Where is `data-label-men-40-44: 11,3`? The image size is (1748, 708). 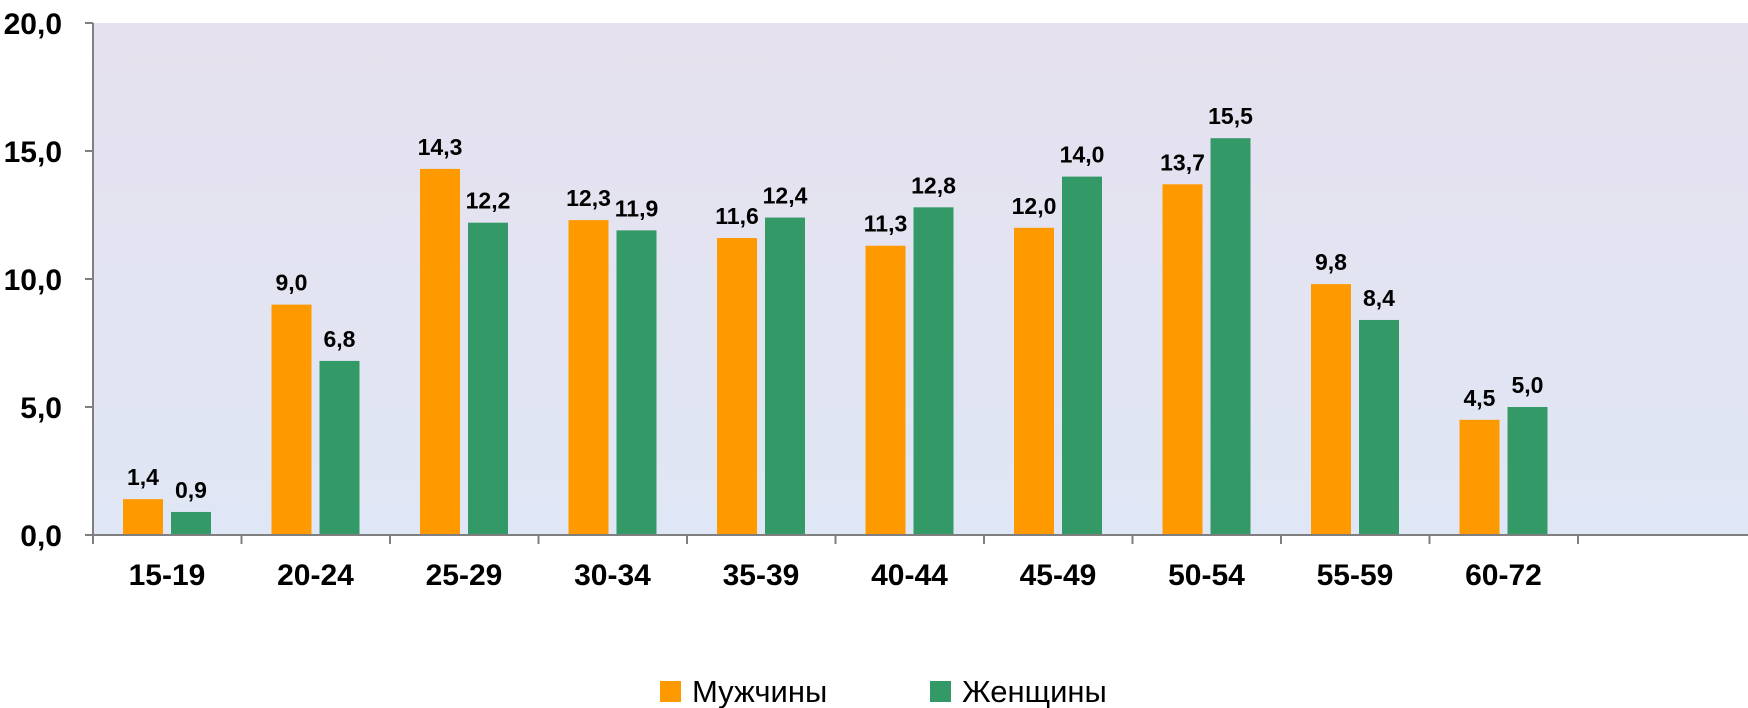
data-label-men-40-44: 11,3 is located at coordinates (886, 224).